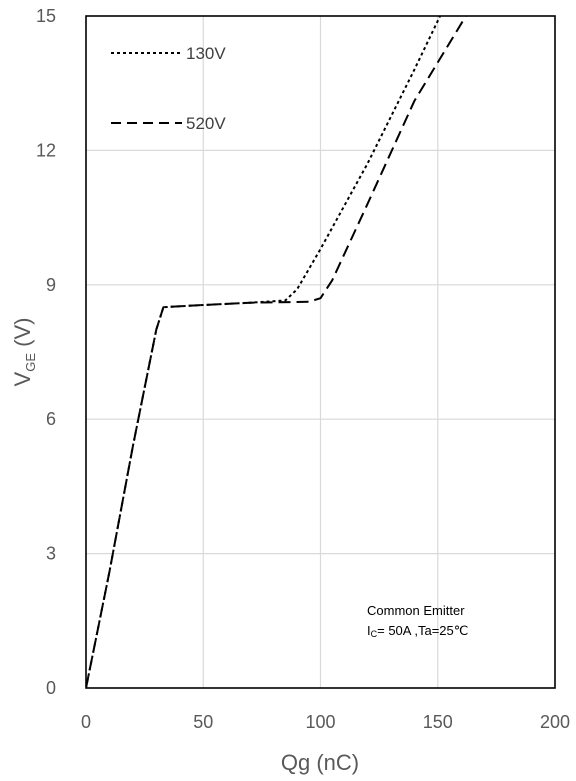 The image size is (576, 781). What do you see at coordinates (51, 419) in the screenshot?
I see `y-tick-label: 6` at bounding box center [51, 419].